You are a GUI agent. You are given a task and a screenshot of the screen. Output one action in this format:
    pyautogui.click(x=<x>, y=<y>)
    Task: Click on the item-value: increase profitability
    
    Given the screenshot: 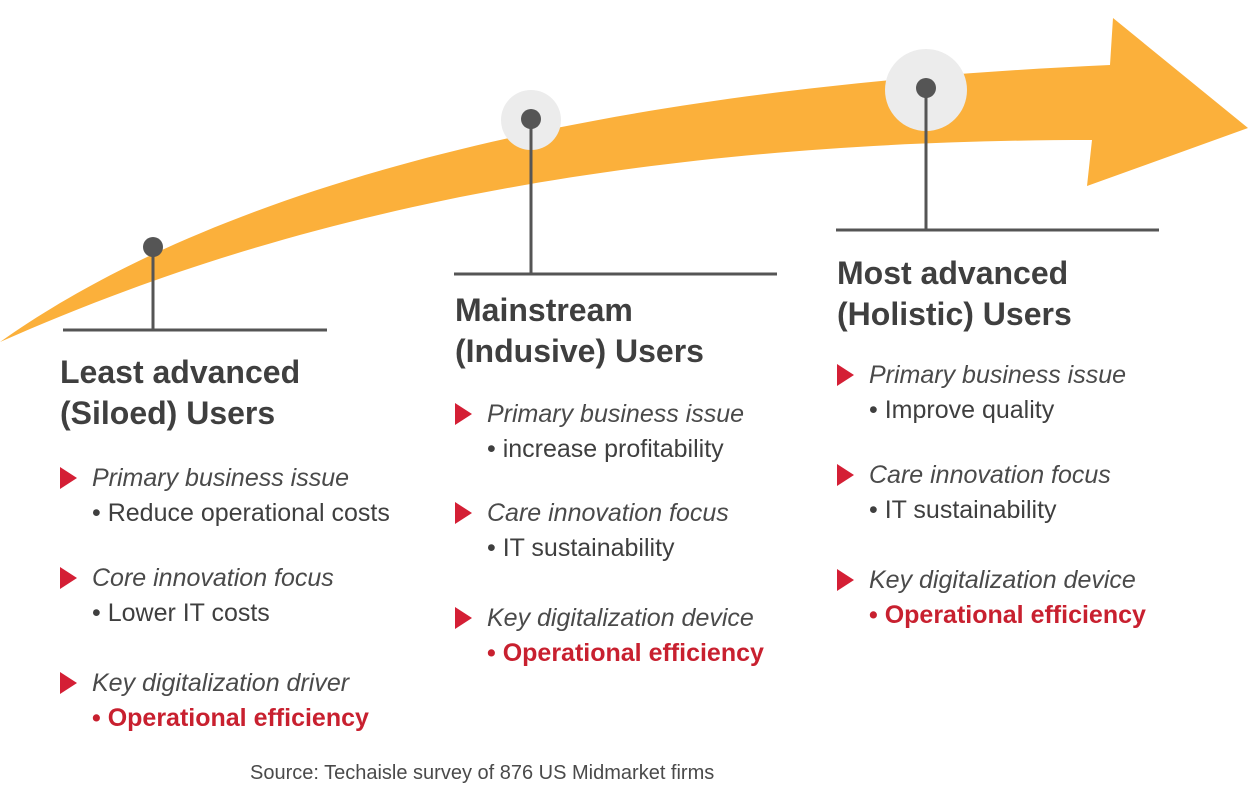 What is the action you would take?
    pyautogui.click(x=625, y=449)
    